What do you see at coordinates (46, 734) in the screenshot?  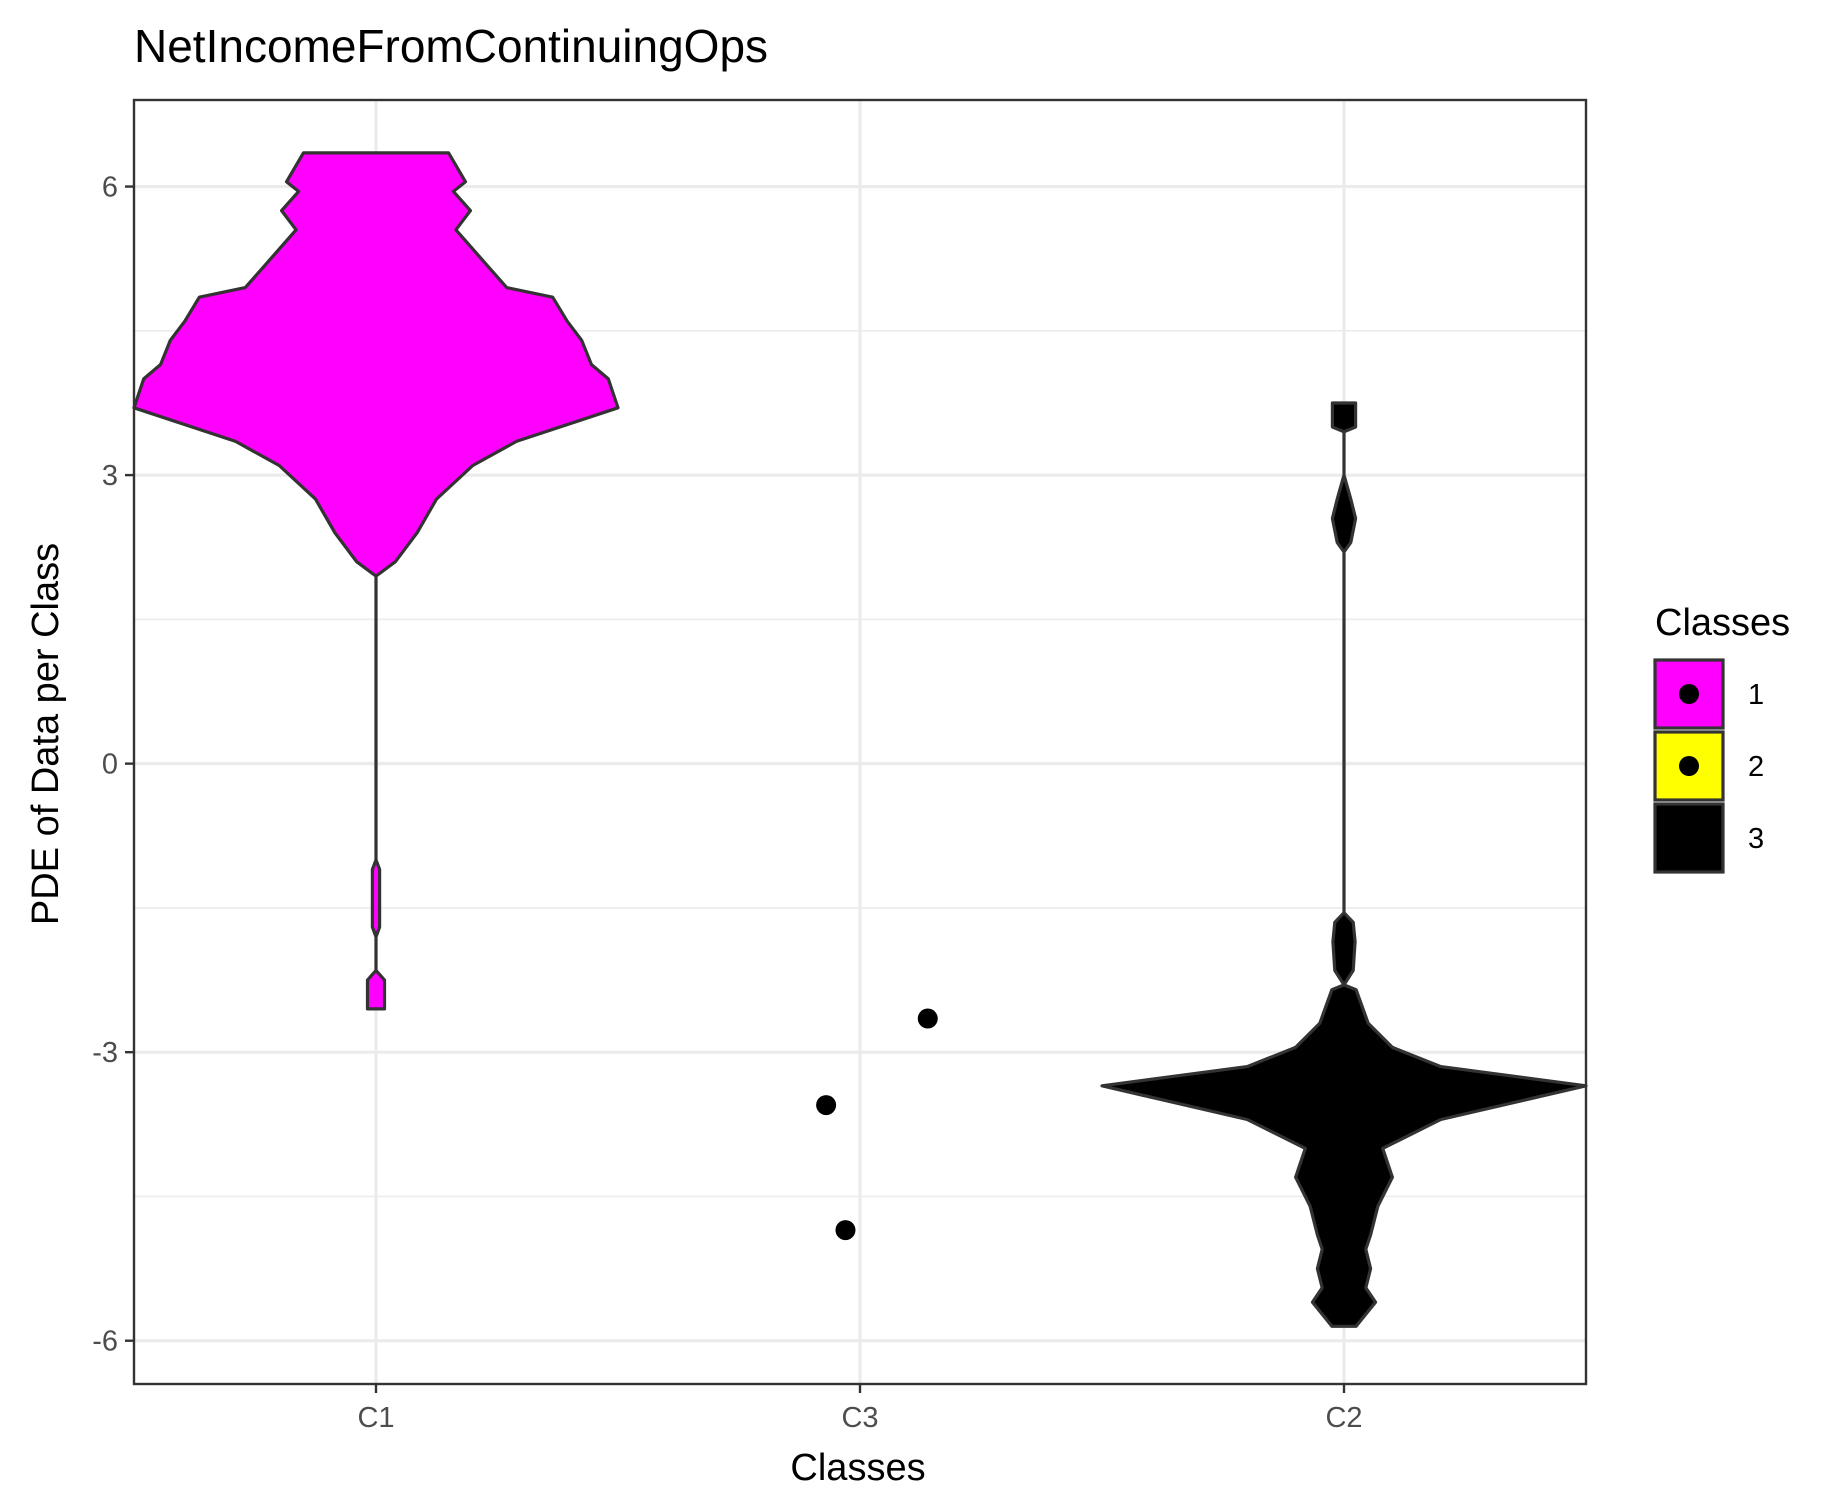 I see `y-axis-title: PDE of Data per Class` at bounding box center [46, 734].